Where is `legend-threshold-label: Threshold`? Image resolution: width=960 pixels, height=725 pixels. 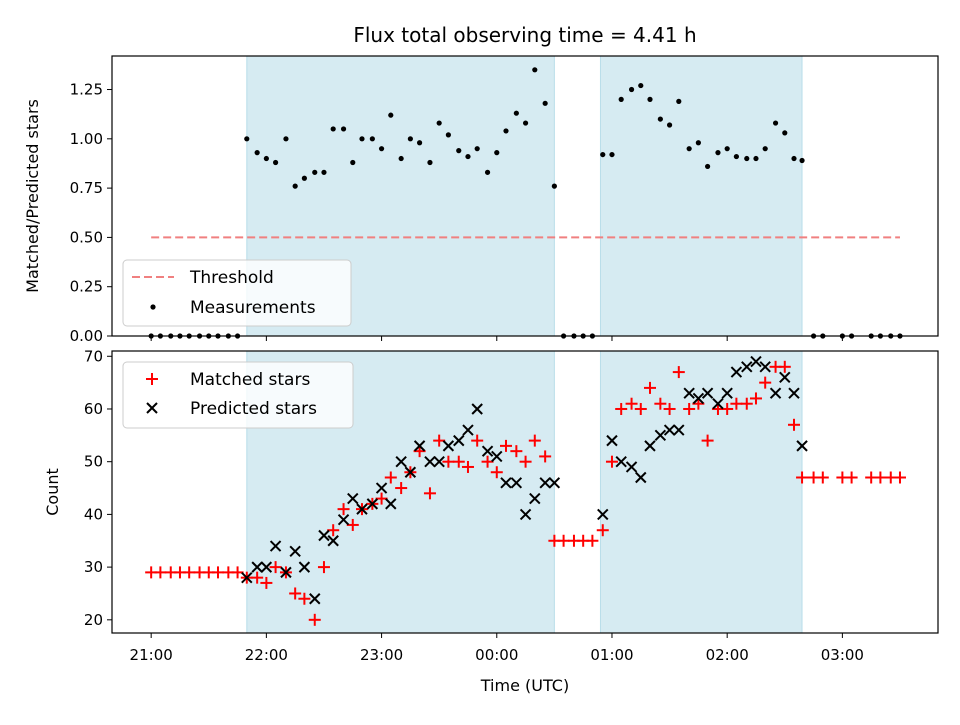 legend-threshold-label: Threshold is located at coordinates (231, 278).